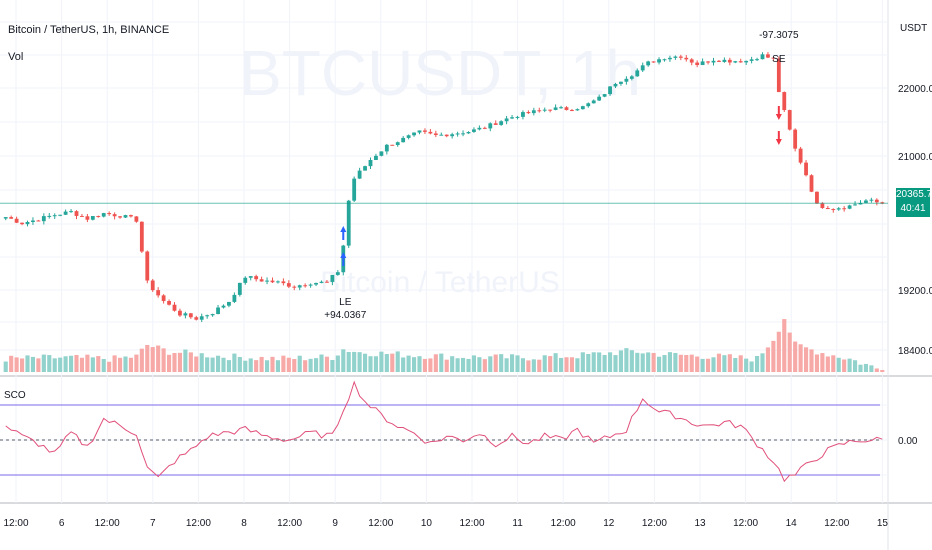  Describe the element at coordinates (343, 259) in the screenshot. I see `long-entry-arrow` at that location.